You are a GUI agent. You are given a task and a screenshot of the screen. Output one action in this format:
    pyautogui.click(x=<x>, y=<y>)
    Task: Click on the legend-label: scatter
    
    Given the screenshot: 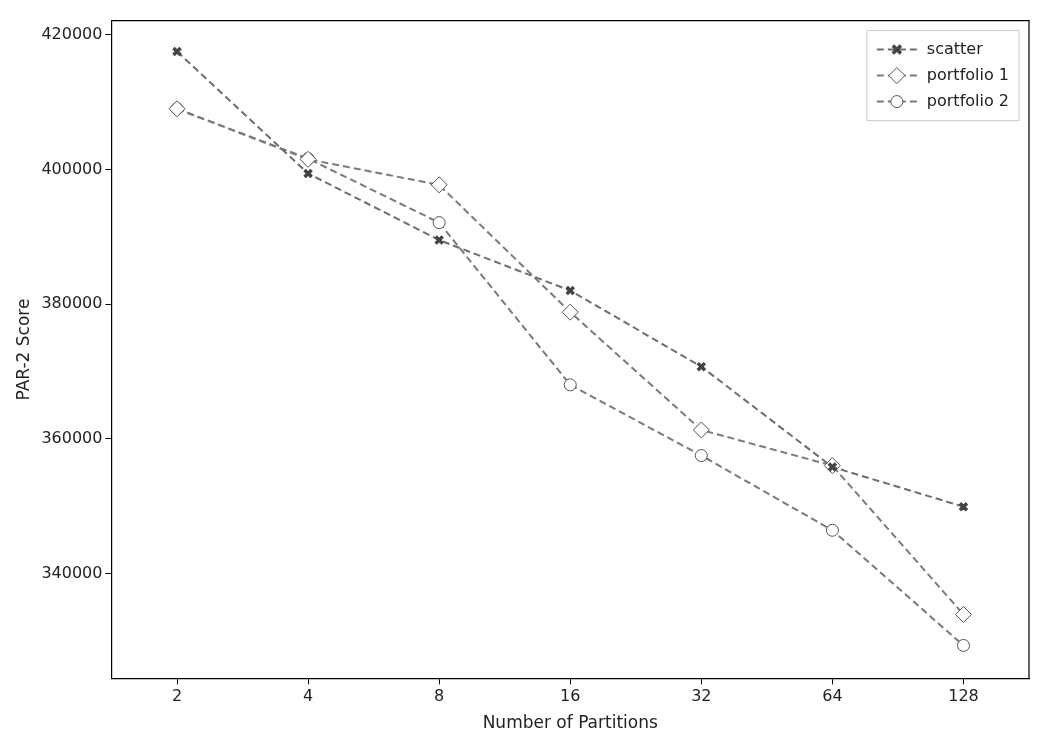 What is the action you would take?
    pyautogui.click(x=955, y=48)
    